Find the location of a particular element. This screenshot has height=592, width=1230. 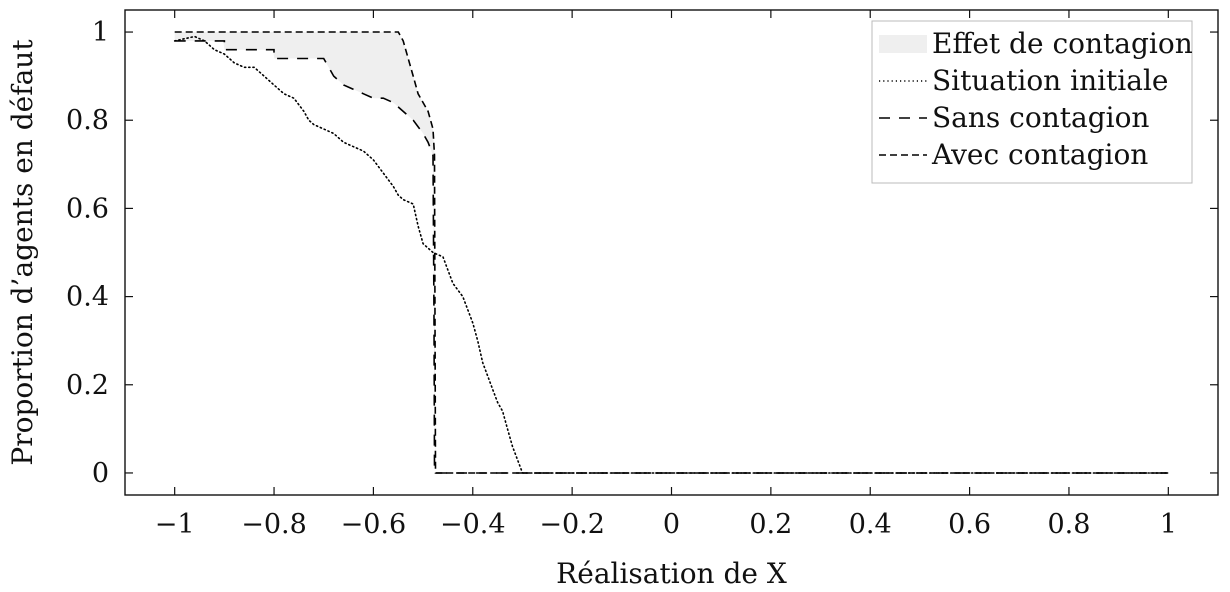

legend-label-effet-de-contagion: Effet de contagion is located at coordinates (1062, 43).